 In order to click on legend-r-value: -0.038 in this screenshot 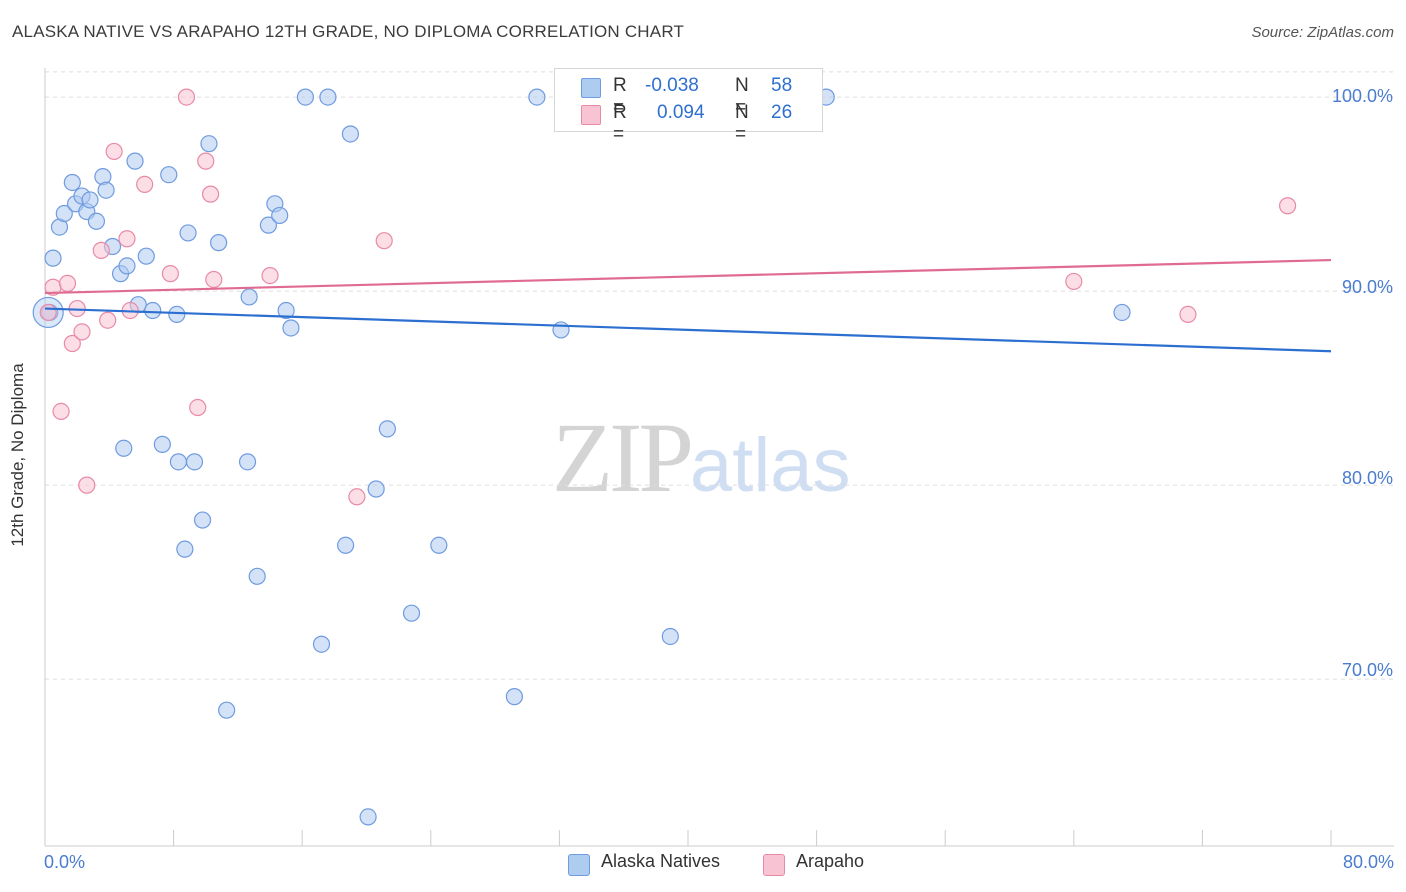, I will do `click(672, 85)`.